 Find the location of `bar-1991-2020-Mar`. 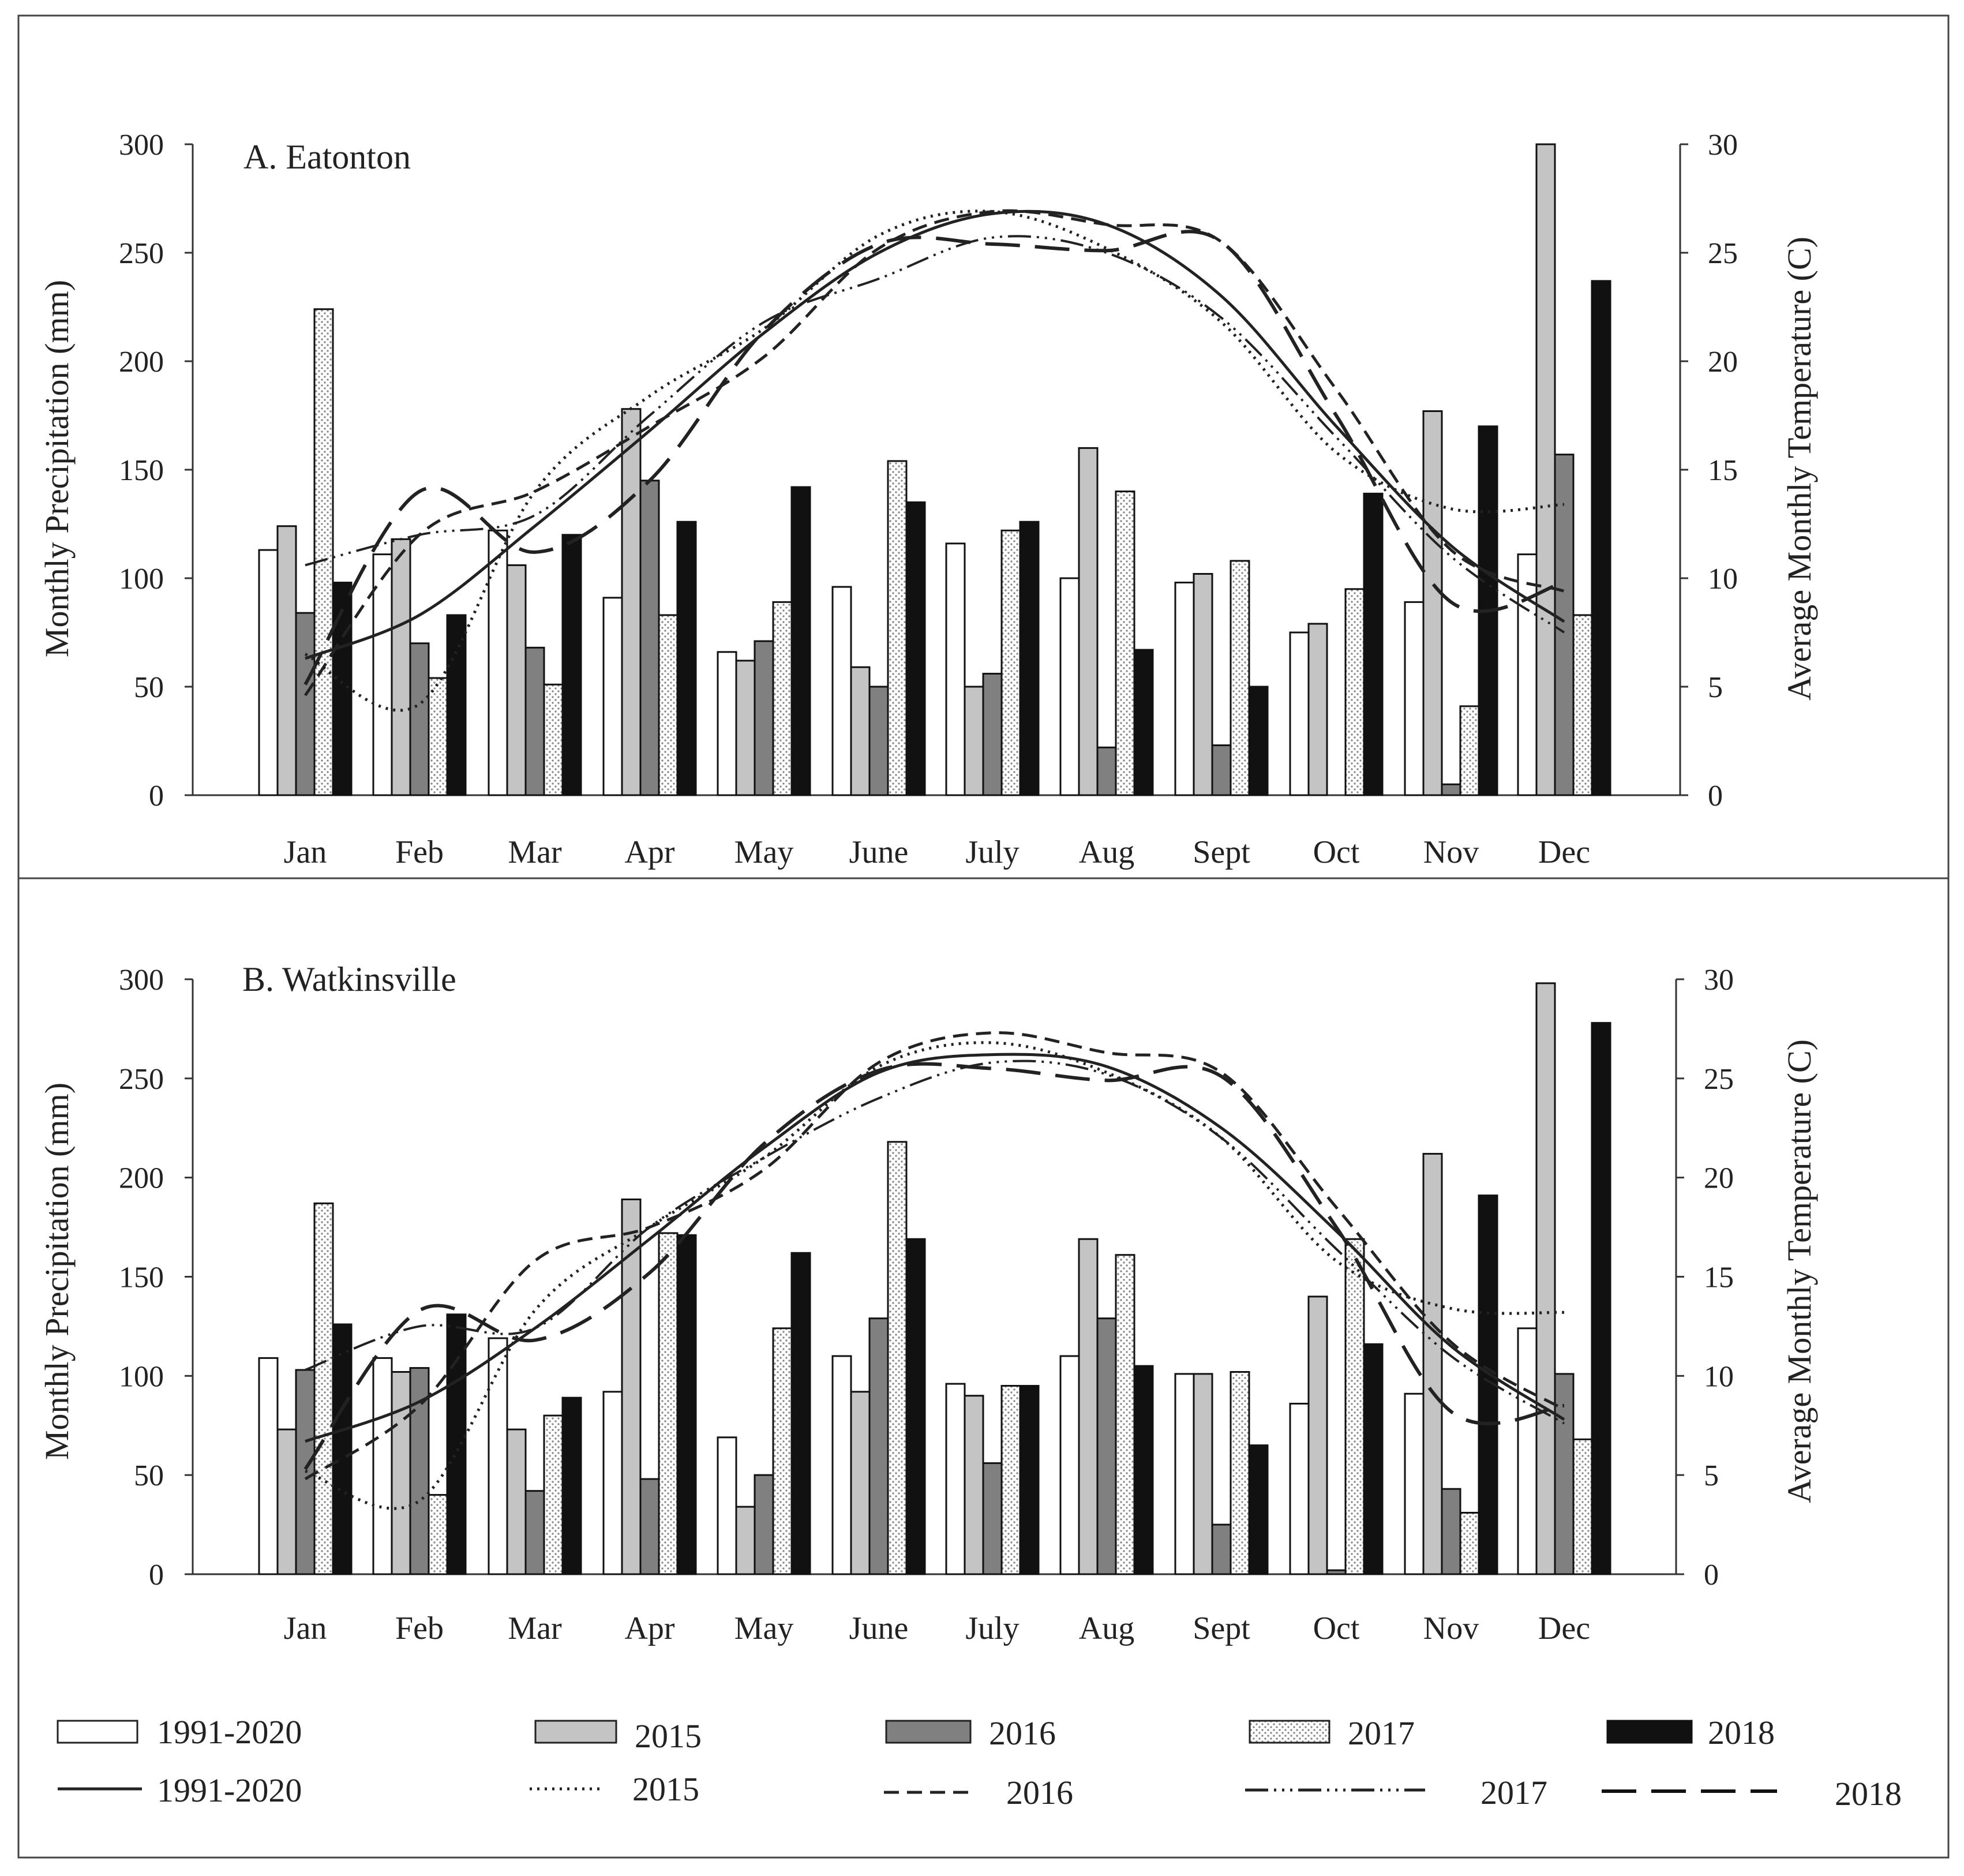

bar-1991-2020-Mar is located at coordinates (498, 1456).